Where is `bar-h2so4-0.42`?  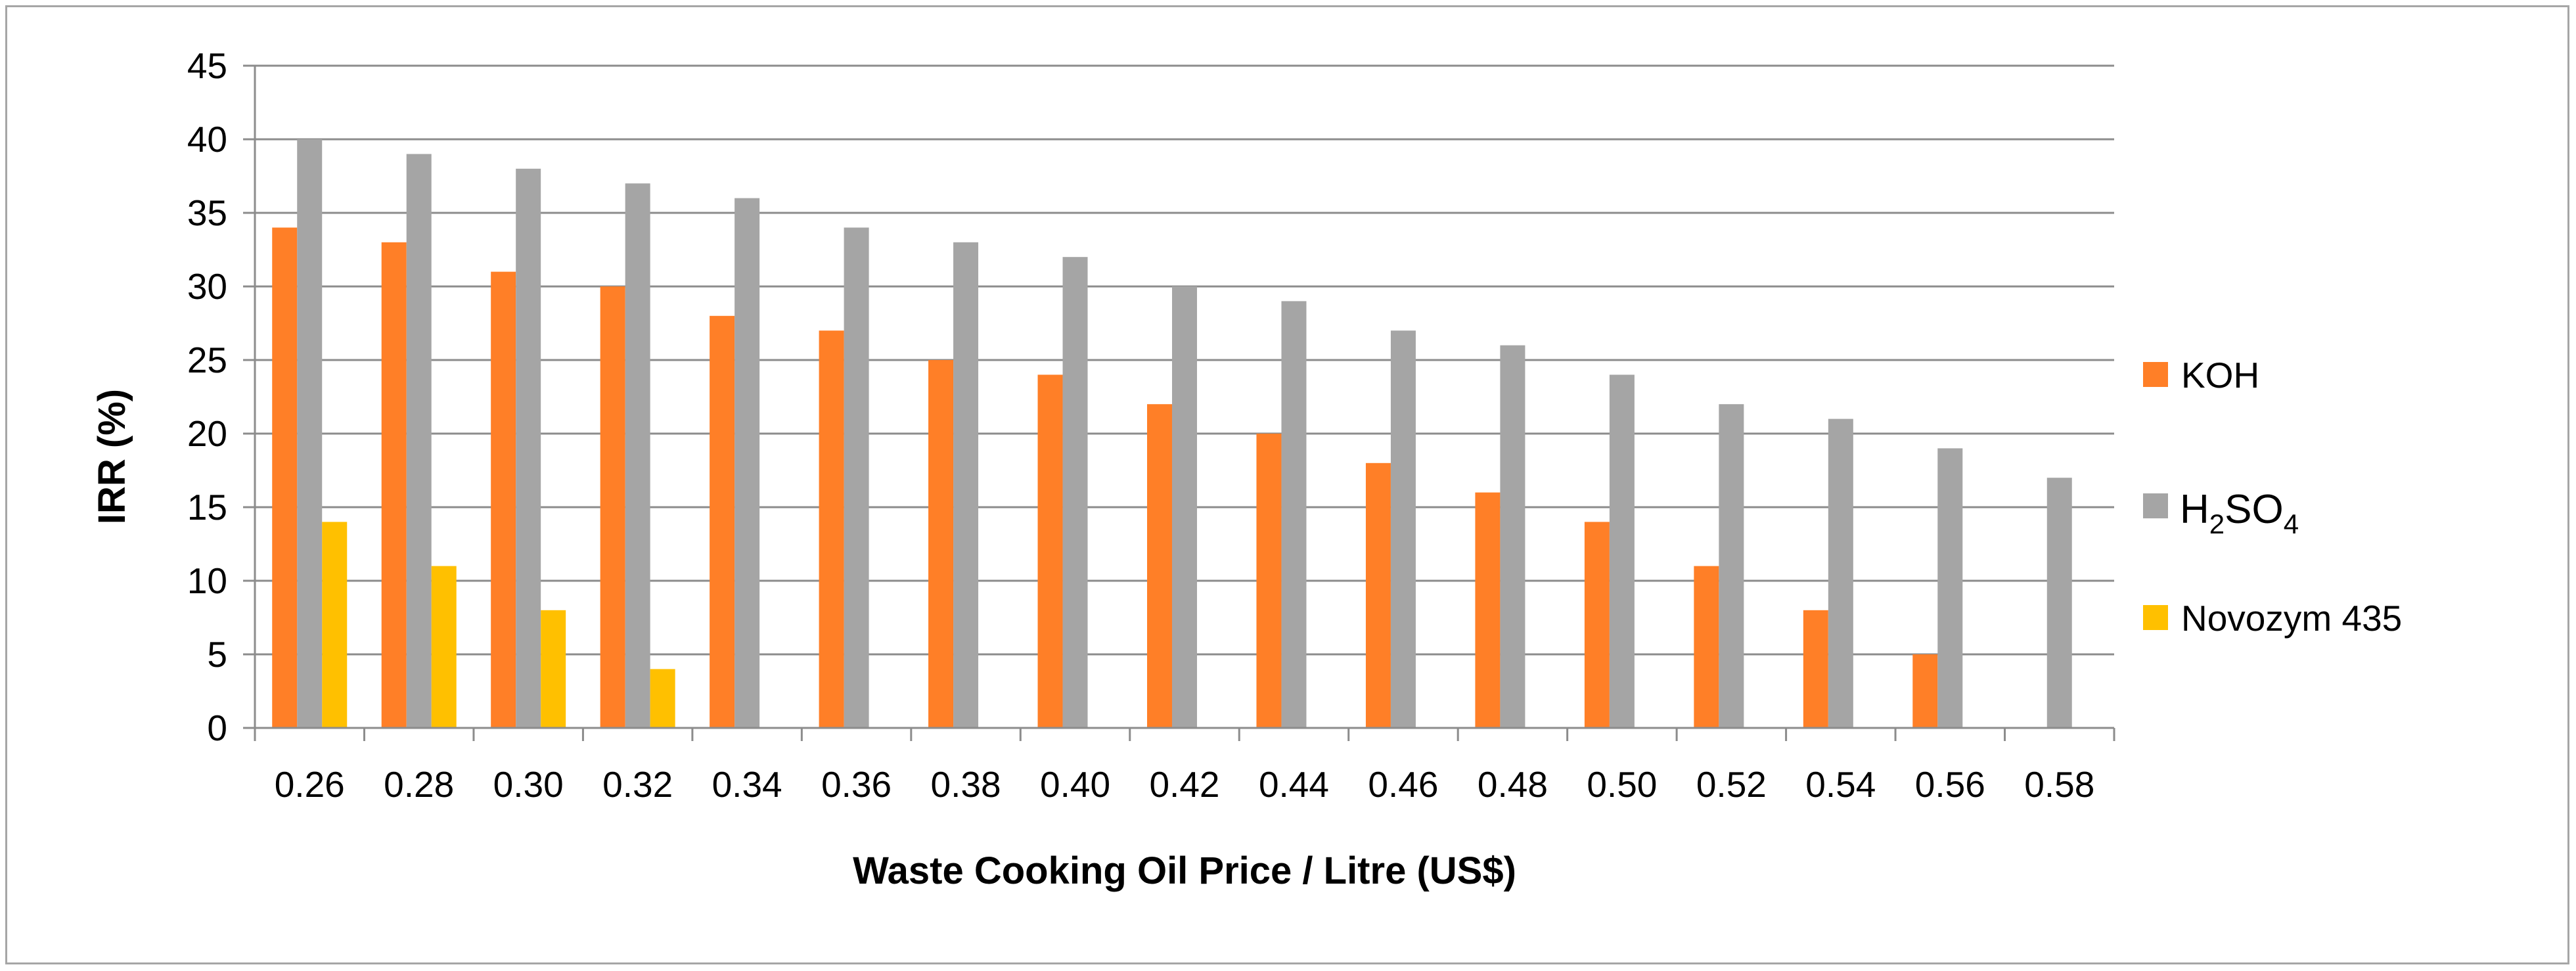
bar-h2so4-0.42 is located at coordinates (1184, 507).